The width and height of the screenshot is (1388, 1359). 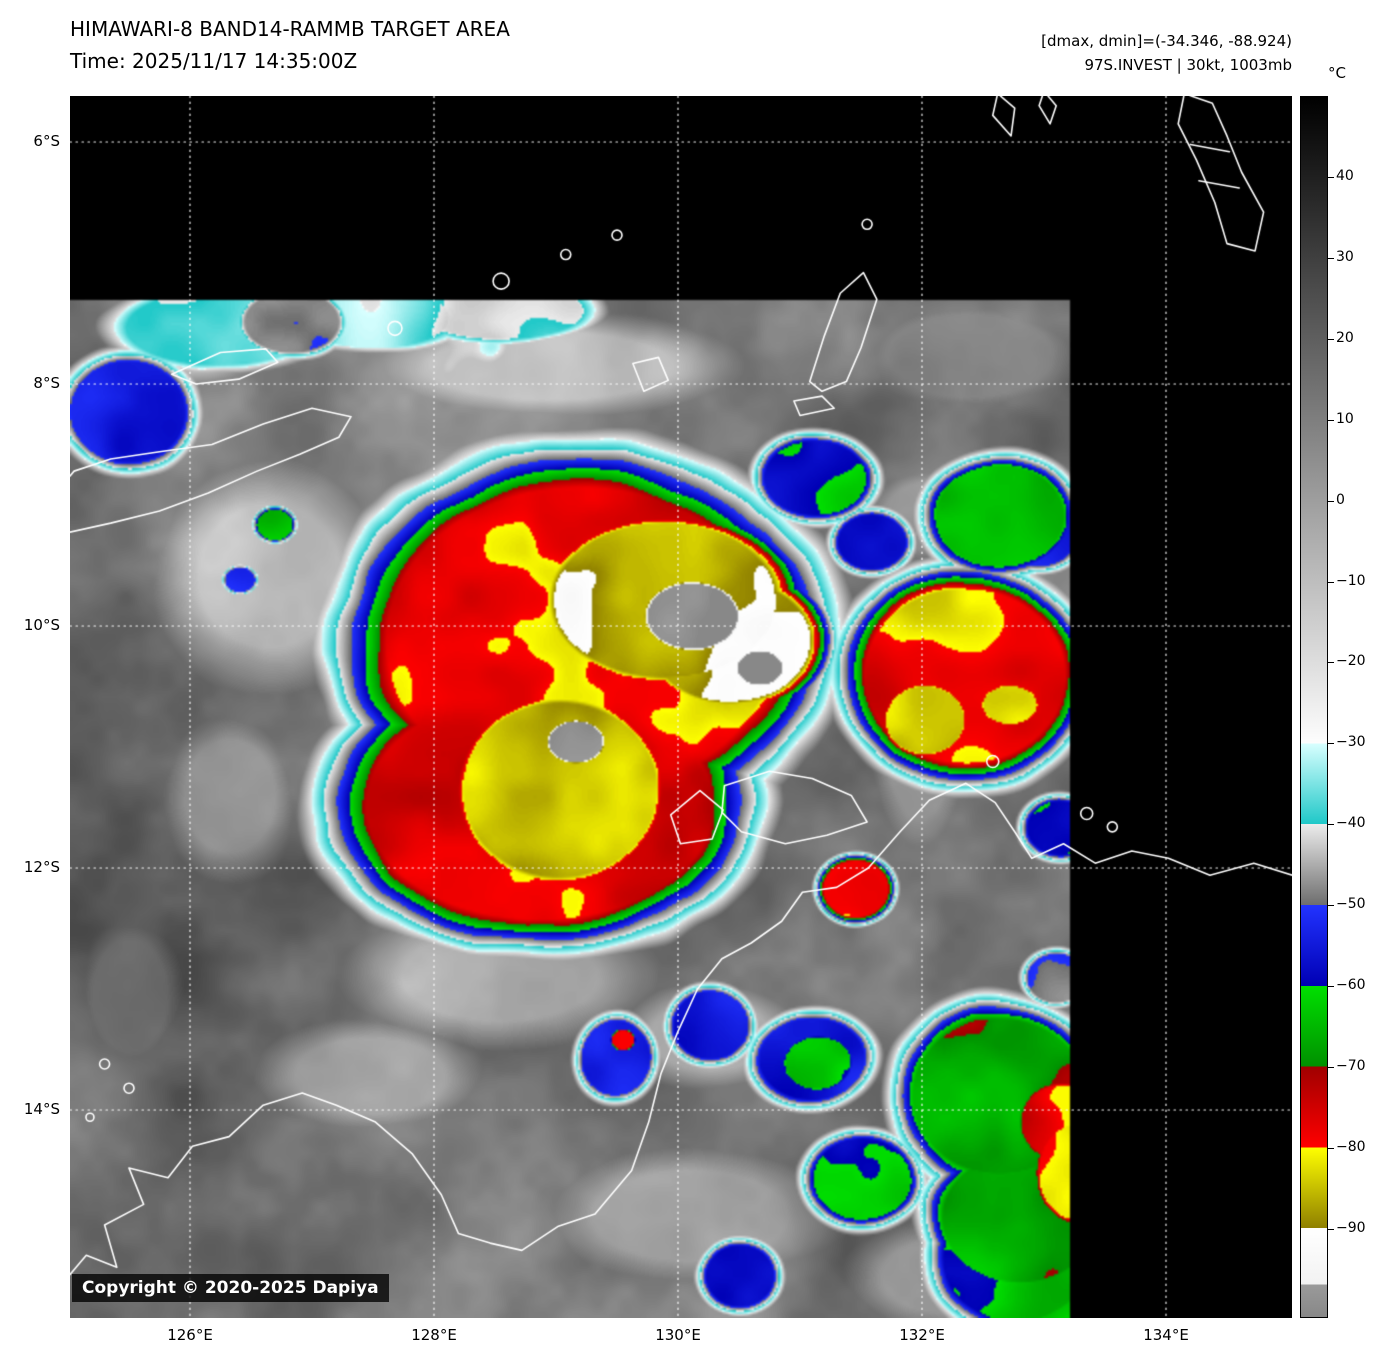 I want to click on lon-tick-label: 134°E, so click(x=1166, y=1335).